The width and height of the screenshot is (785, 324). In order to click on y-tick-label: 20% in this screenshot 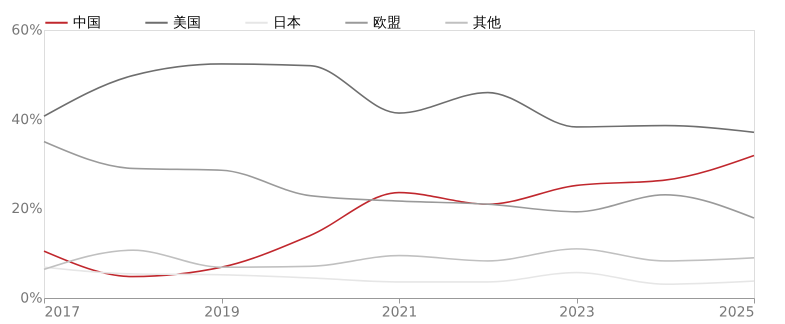, I will do `click(26, 209)`.